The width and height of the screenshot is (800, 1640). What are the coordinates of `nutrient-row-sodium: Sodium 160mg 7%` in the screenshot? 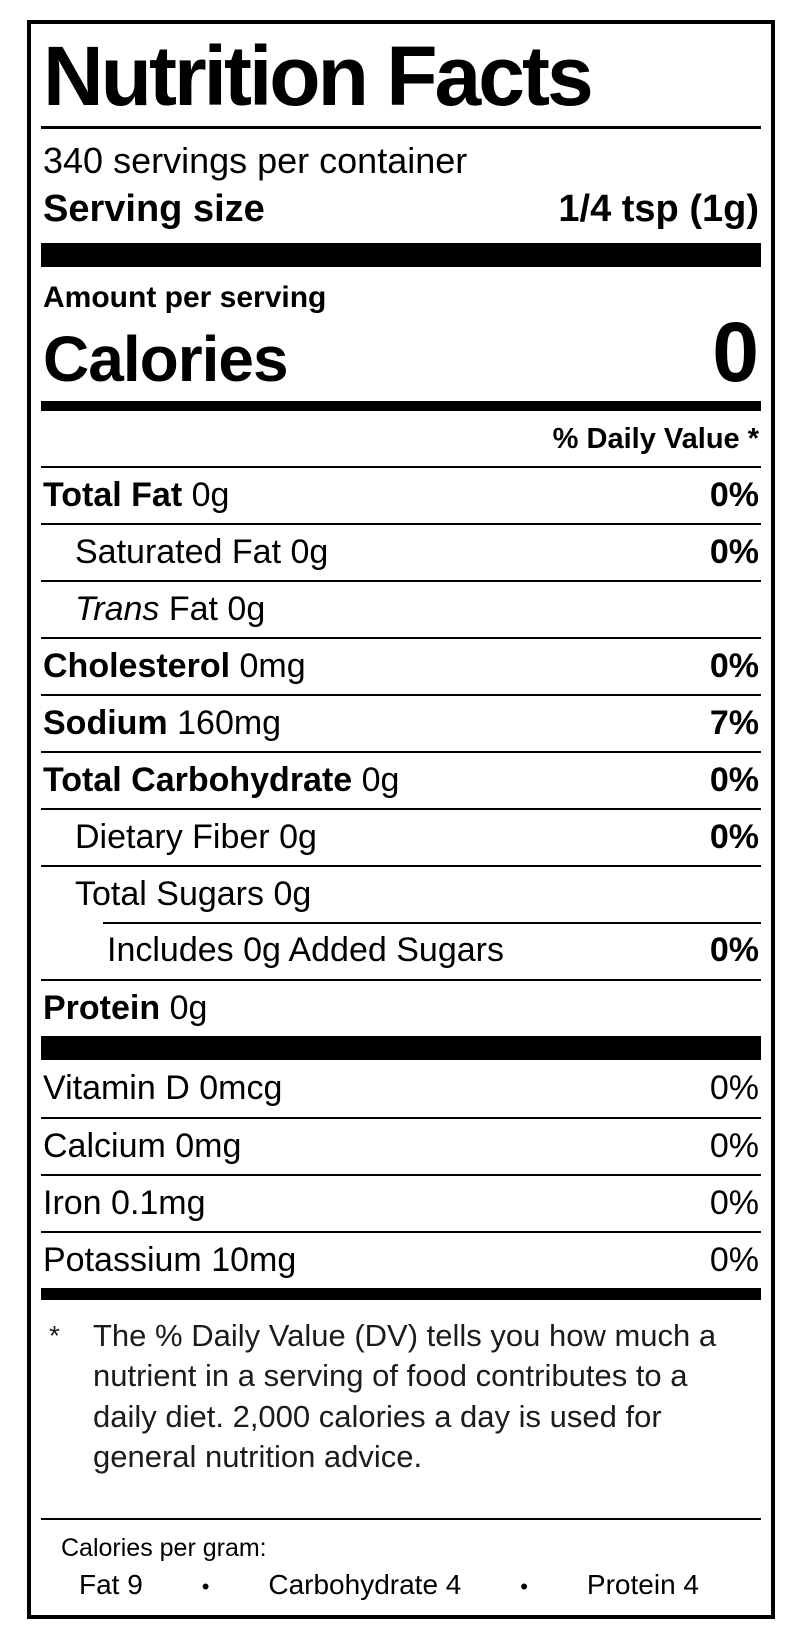 It's located at (401, 722).